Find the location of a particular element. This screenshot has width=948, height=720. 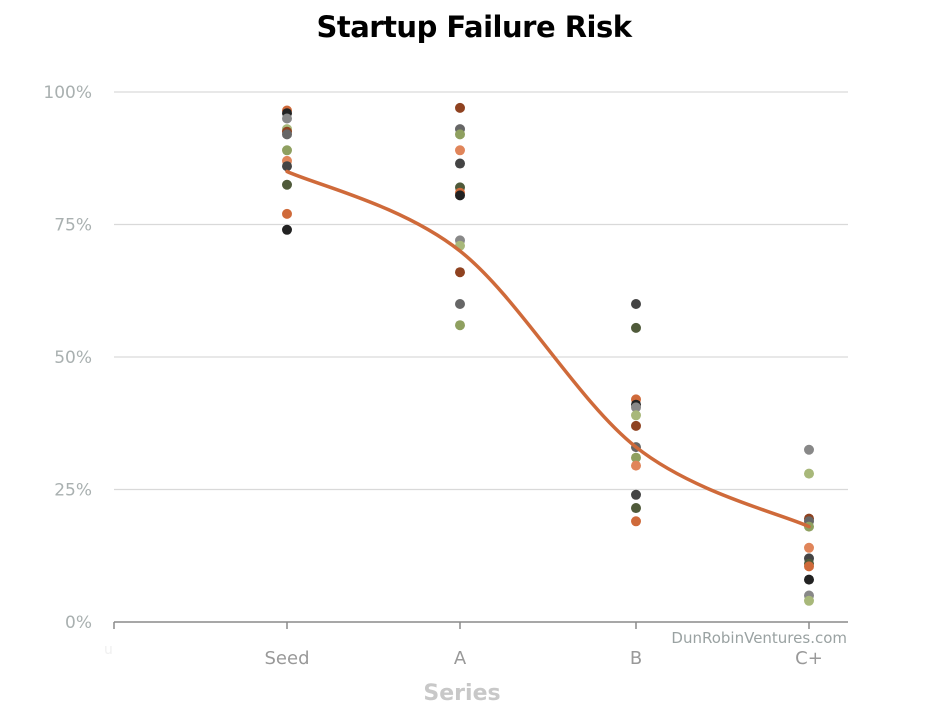

watermark: DunRobinVentures.com is located at coordinates (759, 638).